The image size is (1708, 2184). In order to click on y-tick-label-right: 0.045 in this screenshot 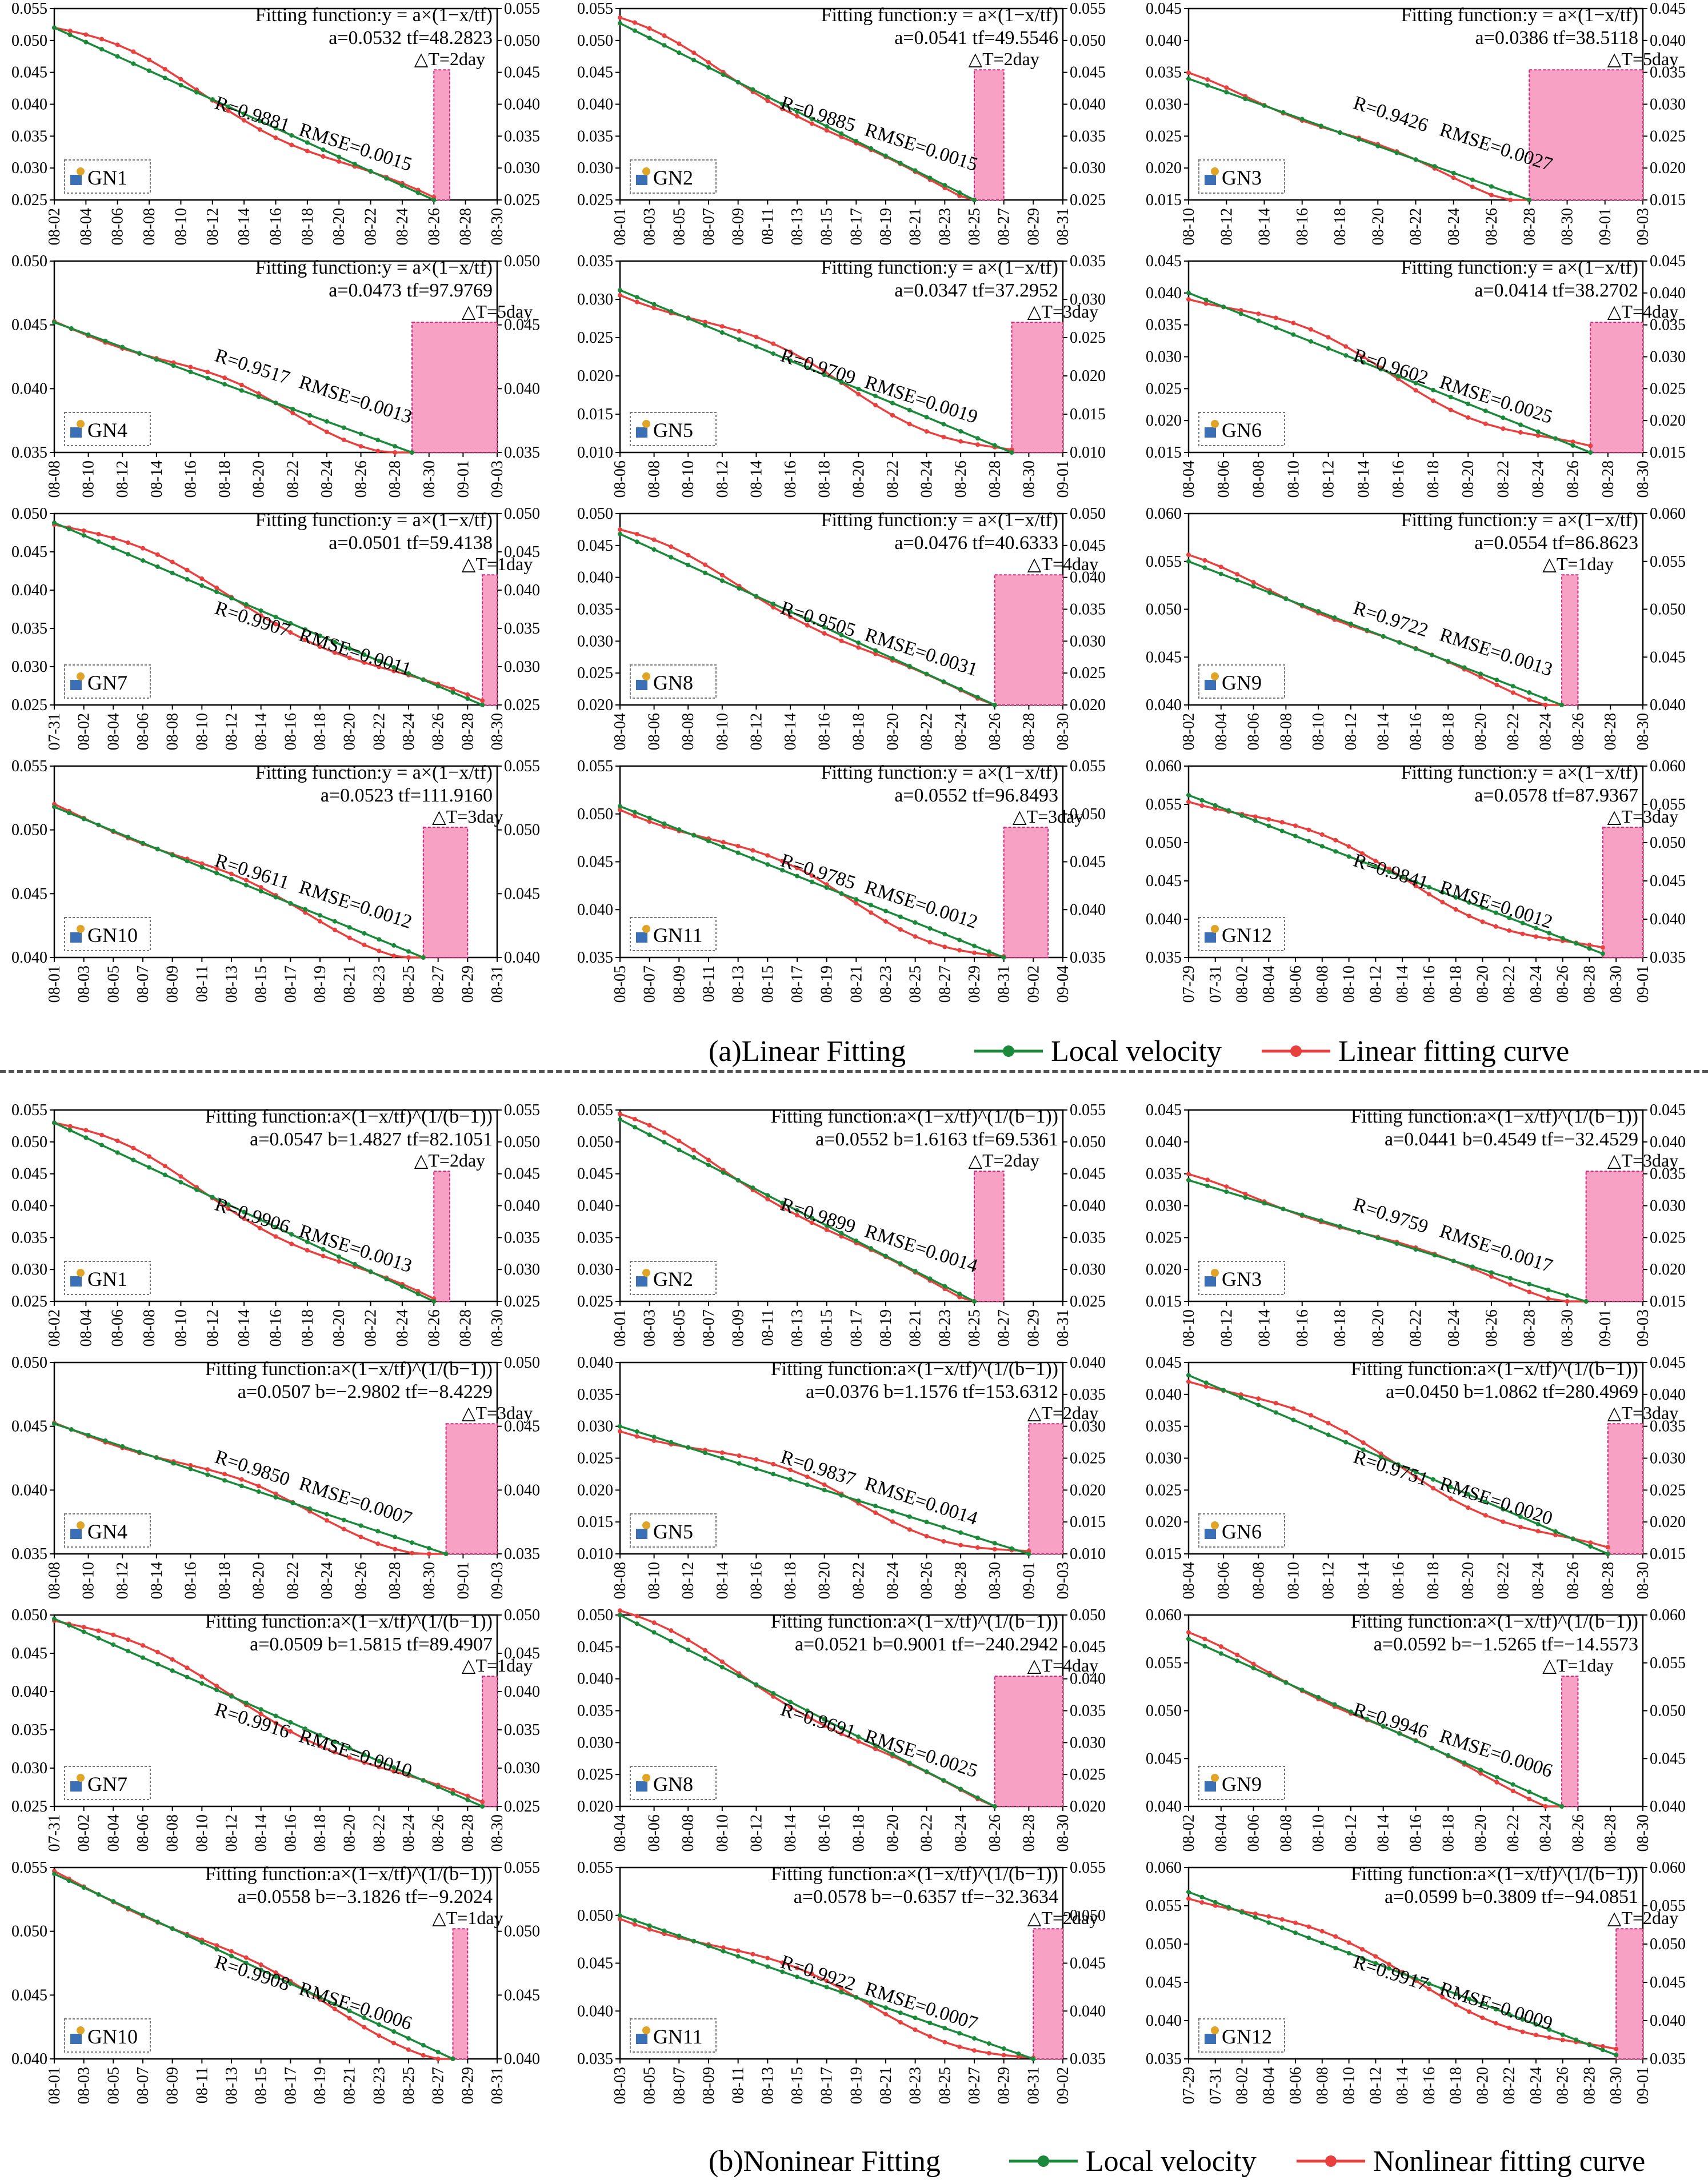, I will do `click(522, 552)`.